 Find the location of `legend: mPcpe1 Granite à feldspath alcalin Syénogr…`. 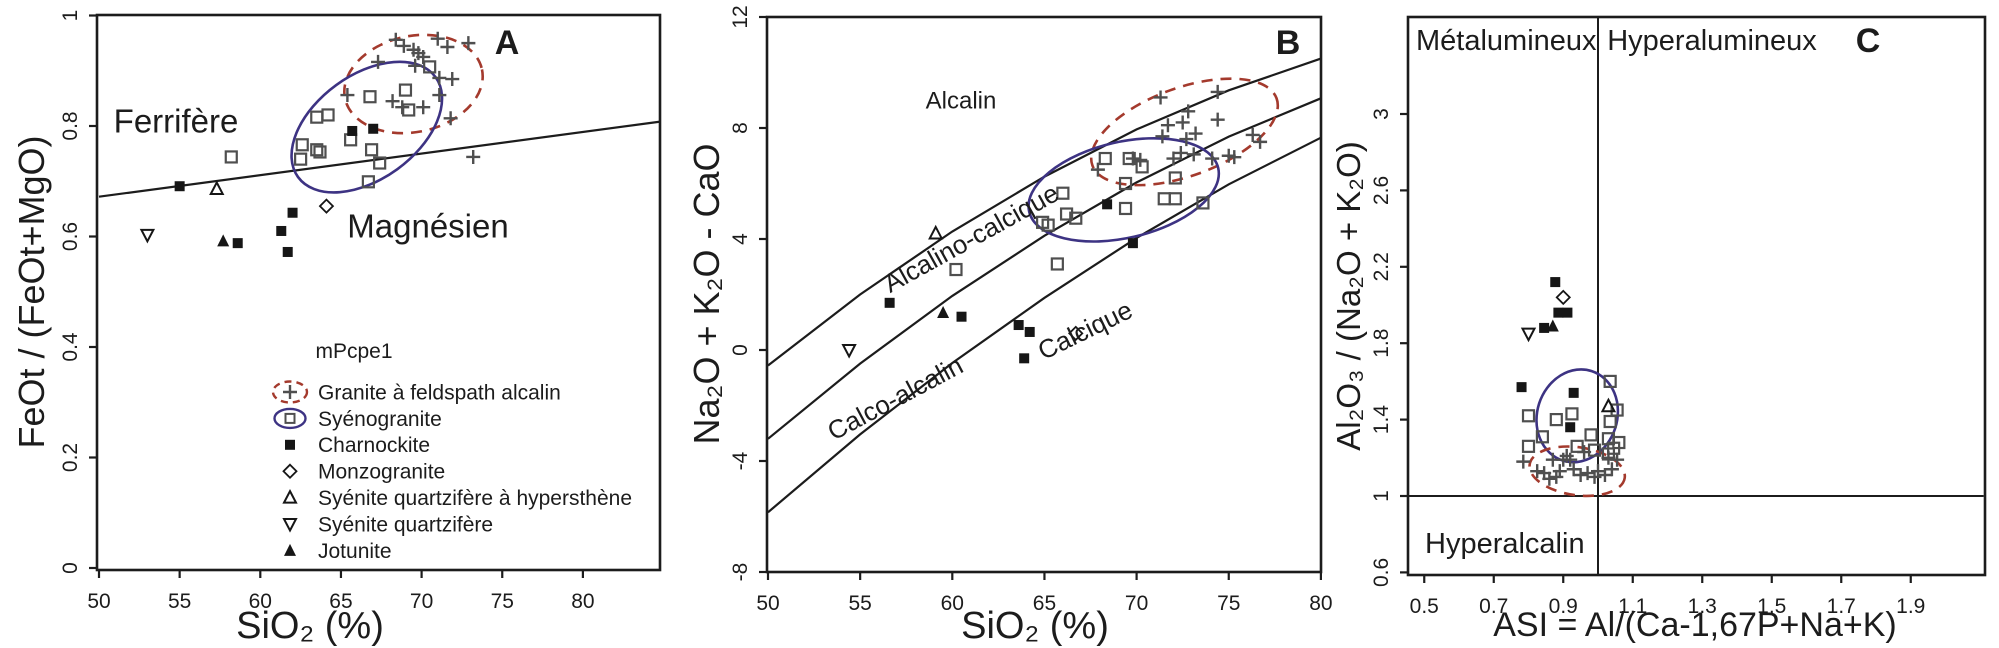

legend: mPcpe1 Granite à feldspath alcalin Syénogr… is located at coordinates (451, 451).